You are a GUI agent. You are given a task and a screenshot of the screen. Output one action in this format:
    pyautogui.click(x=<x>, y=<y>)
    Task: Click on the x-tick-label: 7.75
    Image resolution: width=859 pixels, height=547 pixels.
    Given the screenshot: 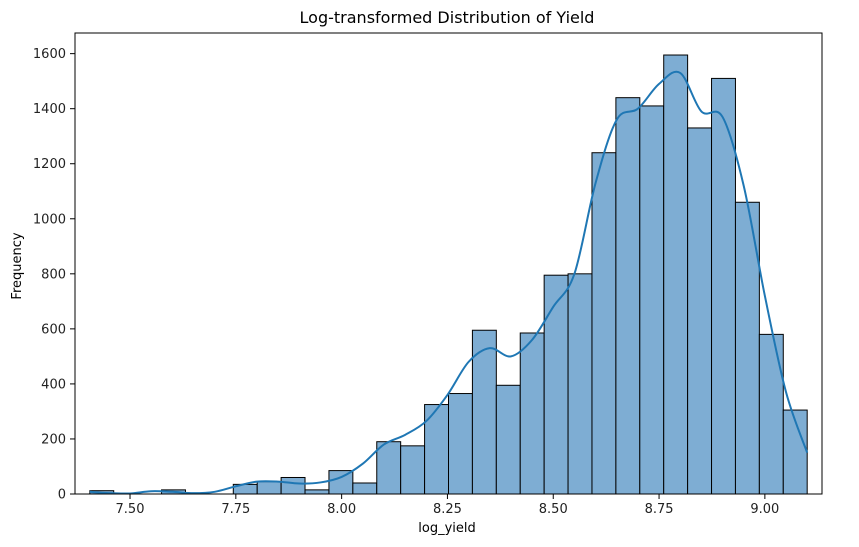 What is the action you would take?
    pyautogui.click(x=235, y=509)
    